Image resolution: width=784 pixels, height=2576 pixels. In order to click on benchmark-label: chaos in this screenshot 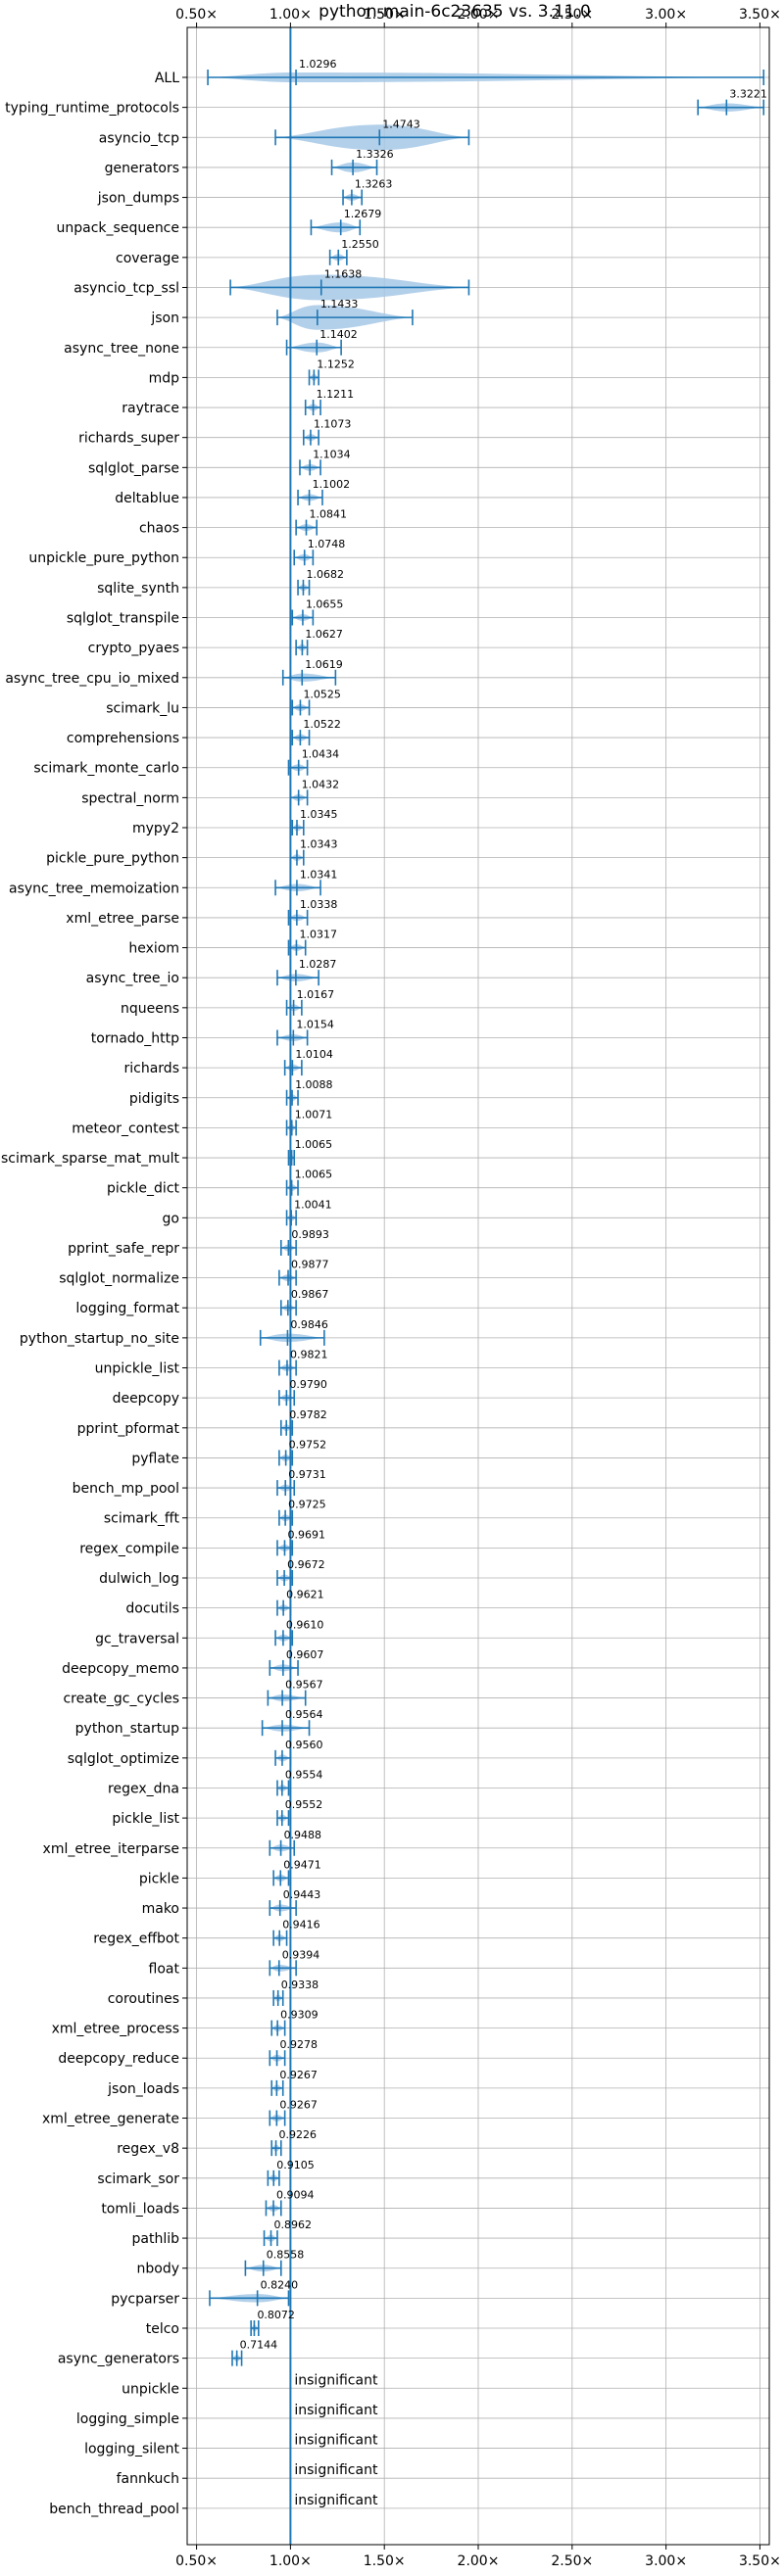, I will do `click(159, 529)`.